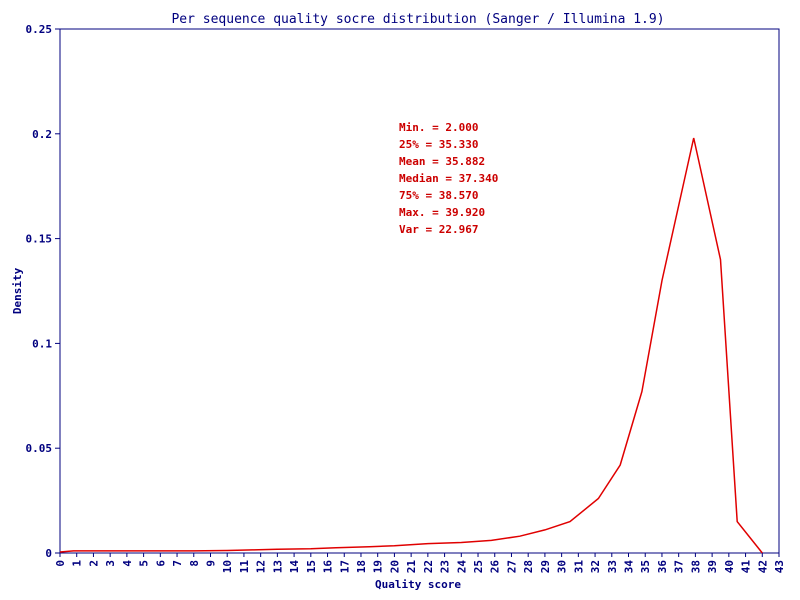  Describe the element at coordinates (144, 563) in the screenshot. I see `x-tick-label: 5` at that location.